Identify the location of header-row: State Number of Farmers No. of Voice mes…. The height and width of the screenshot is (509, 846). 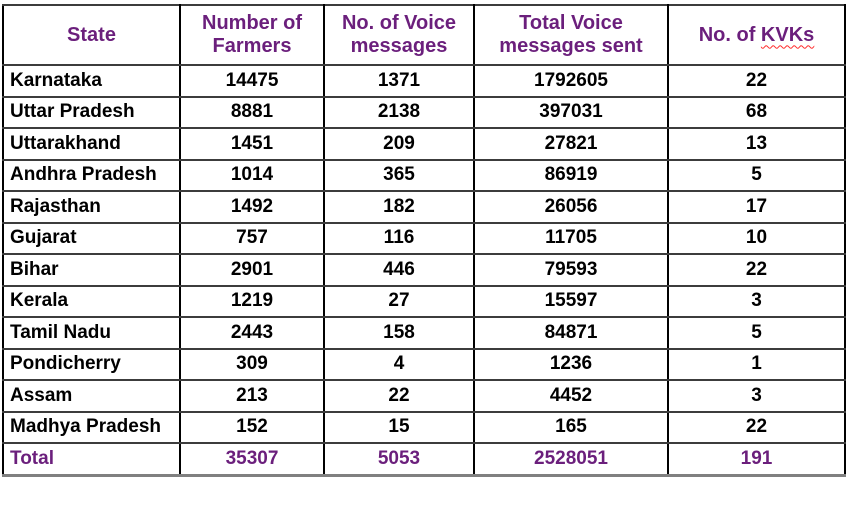
(424, 35).